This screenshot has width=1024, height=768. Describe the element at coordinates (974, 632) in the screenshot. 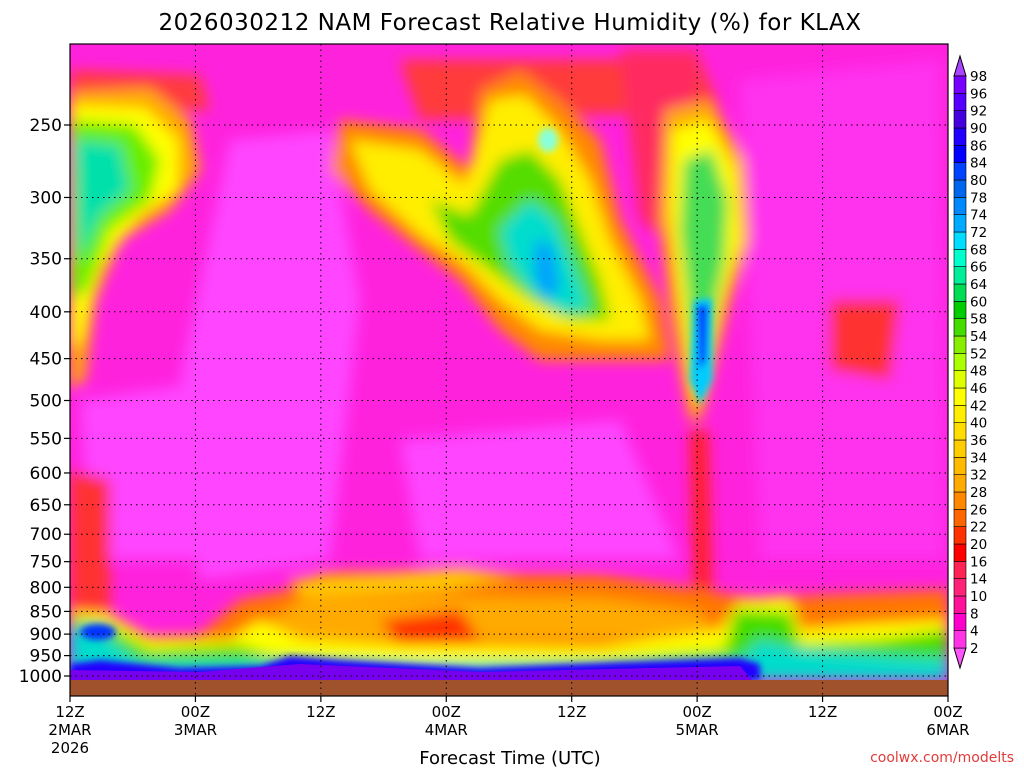

I see `colorbar-label: 4` at that location.